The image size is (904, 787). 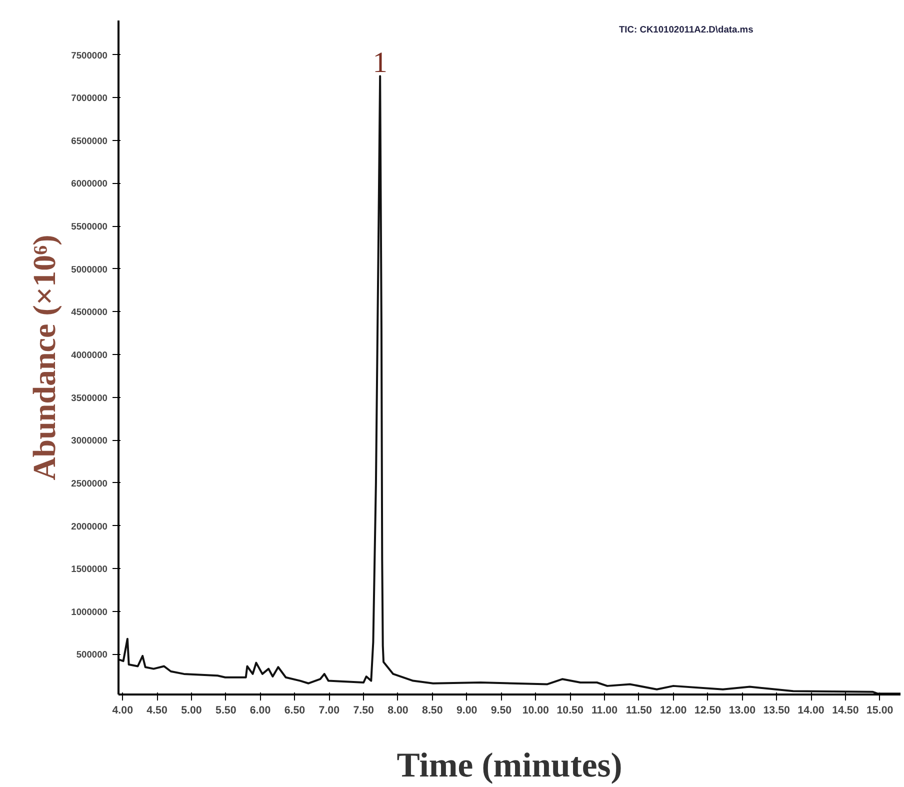 I want to click on y-tick-label: 5500000, so click(x=89, y=227).